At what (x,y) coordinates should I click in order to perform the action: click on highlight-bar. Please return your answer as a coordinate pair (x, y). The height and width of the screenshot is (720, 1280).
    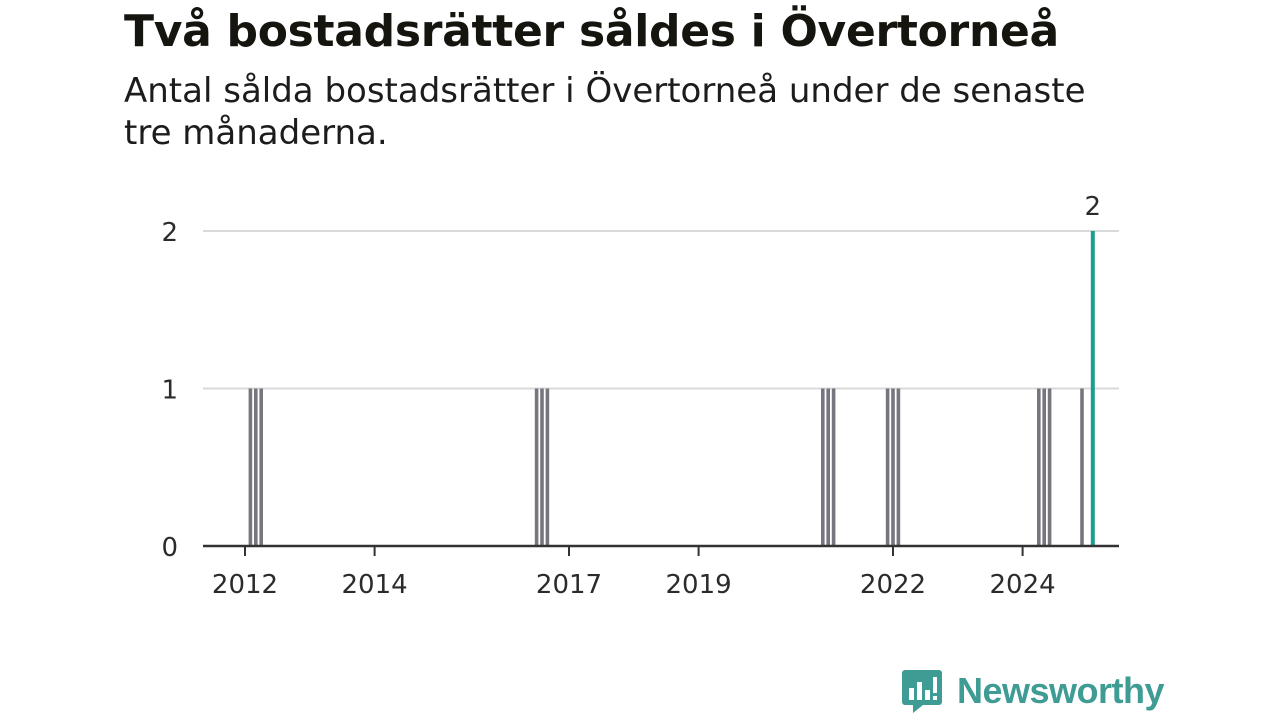
    Looking at the image, I should click on (1092, 388).